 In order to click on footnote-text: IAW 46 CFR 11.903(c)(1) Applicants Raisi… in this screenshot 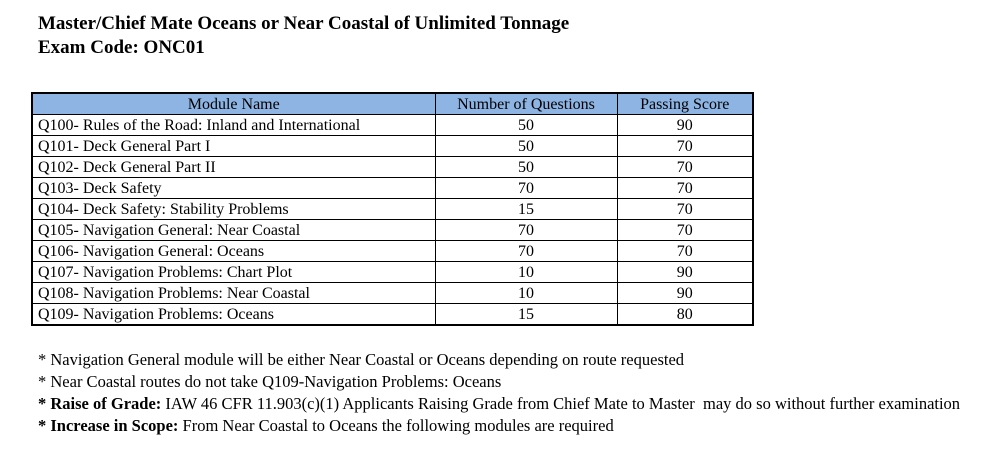, I will do `click(561, 403)`.